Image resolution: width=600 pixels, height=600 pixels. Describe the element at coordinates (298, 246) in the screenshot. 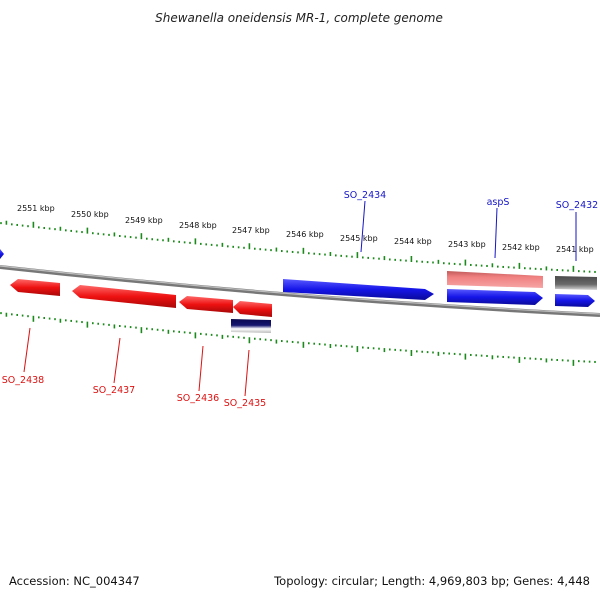

I see `outer-tick-ring` at that location.